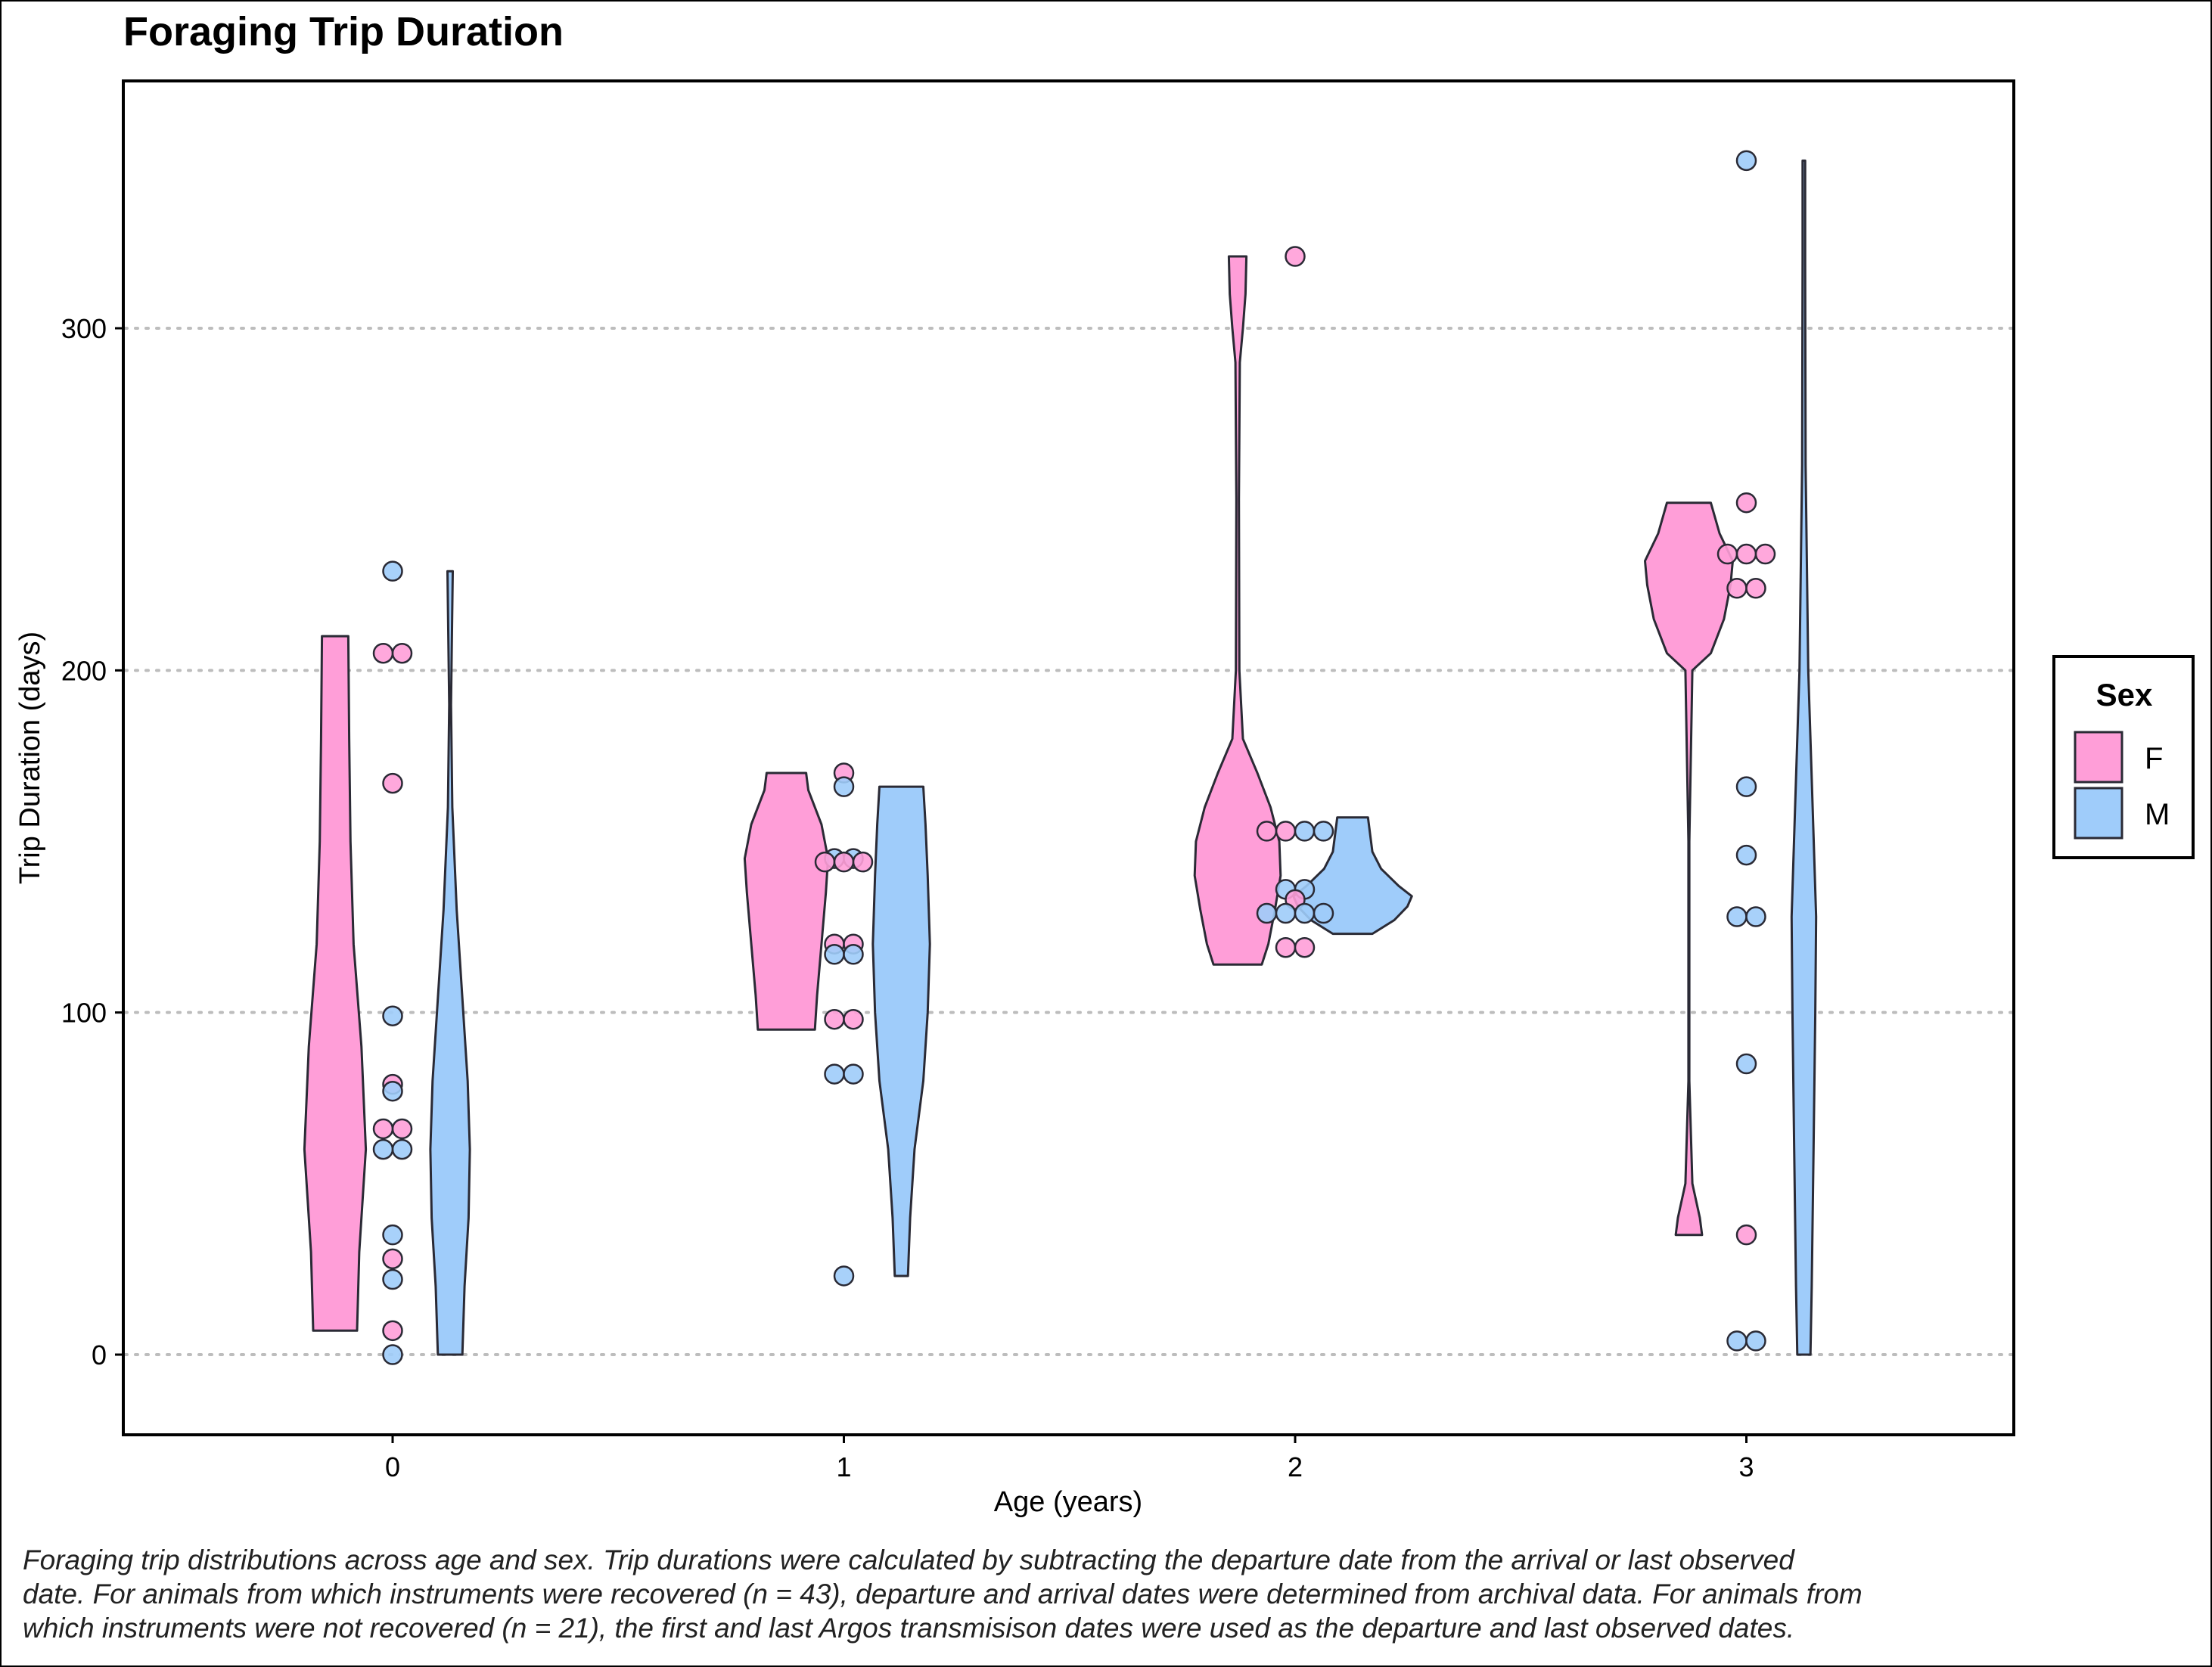  I want to click on legend-swatch-f, so click(2098, 757).